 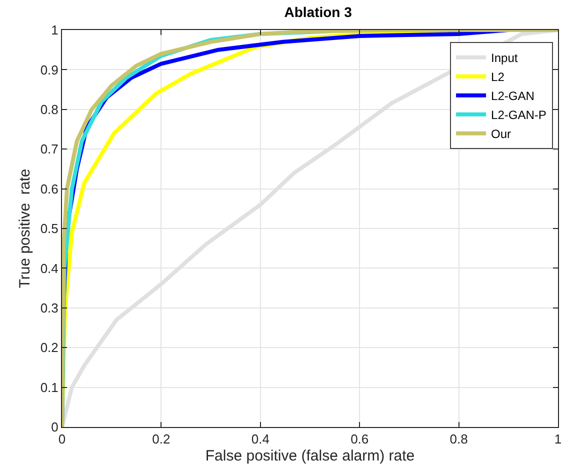 I want to click on legend-label: Input, so click(x=504, y=58).